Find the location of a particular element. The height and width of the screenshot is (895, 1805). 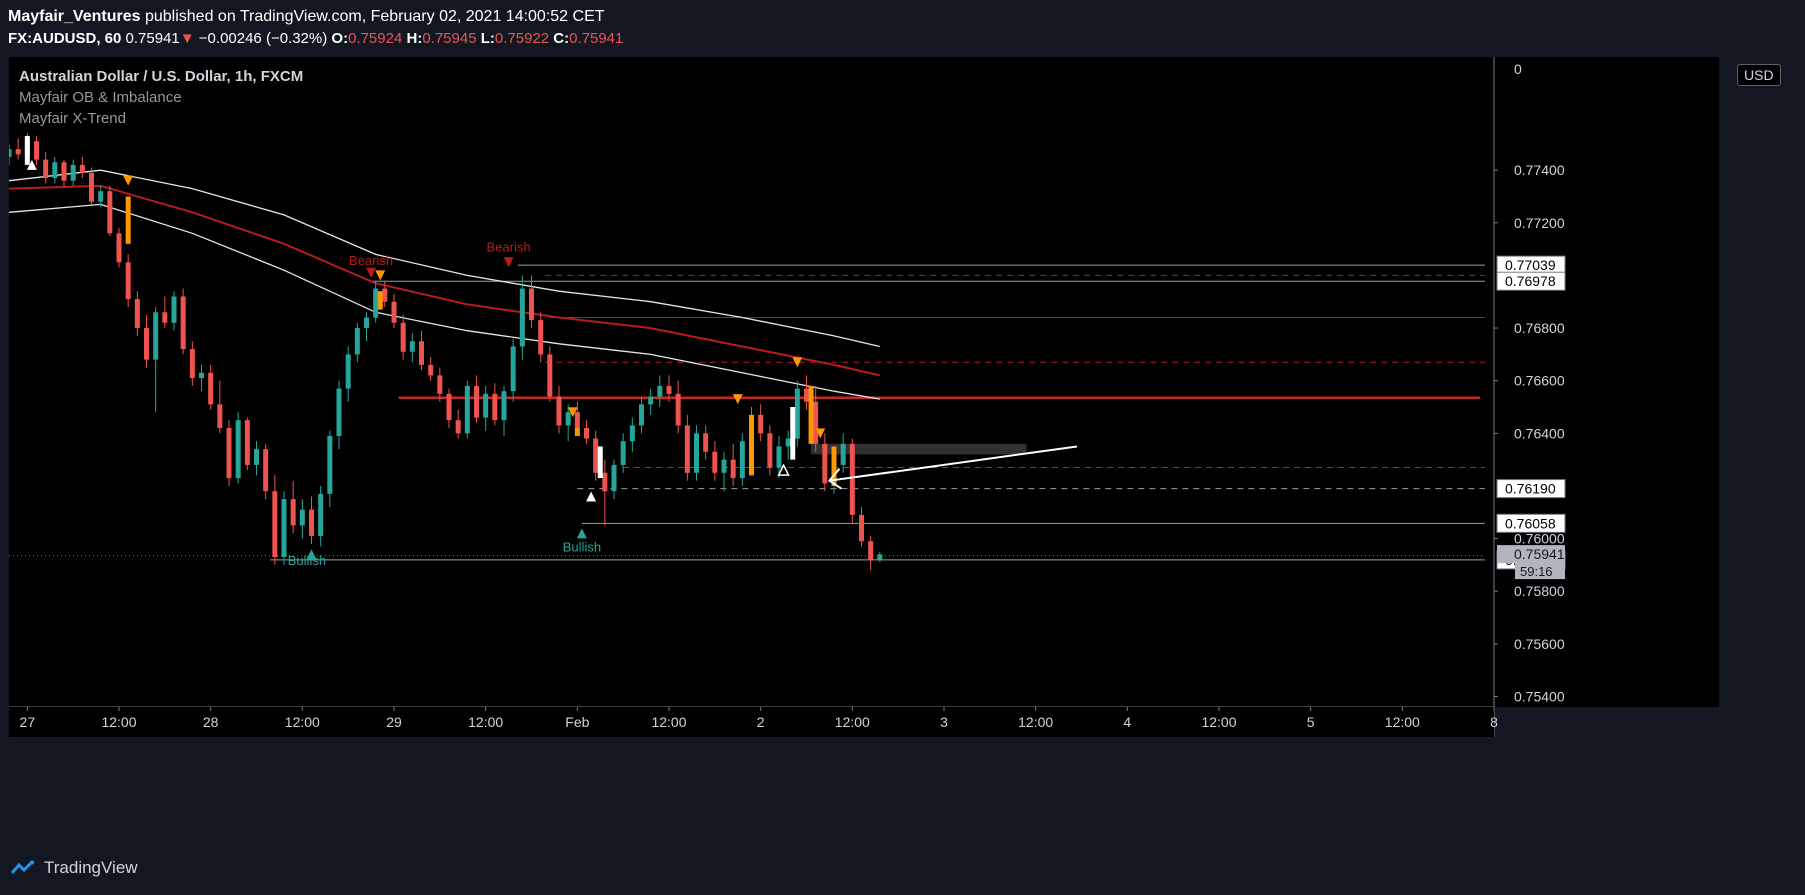

x-tick-label: 29 is located at coordinates (394, 722).